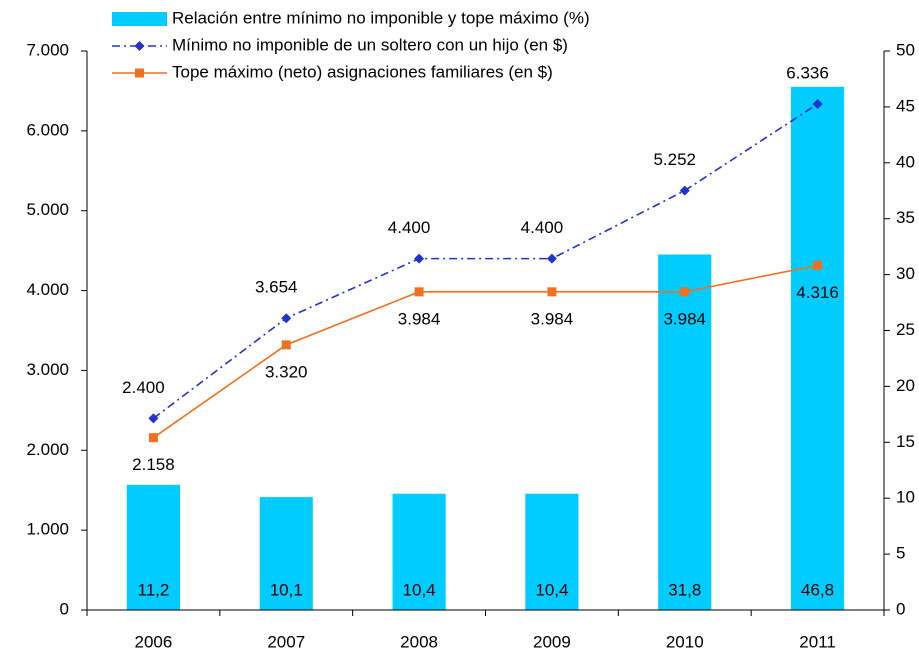 Image resolution: width=919 pixels, height=656 pixels. Describe the element at coordinates (807, 73) in the screenshot. I see `value-label: 6.336` at that location.